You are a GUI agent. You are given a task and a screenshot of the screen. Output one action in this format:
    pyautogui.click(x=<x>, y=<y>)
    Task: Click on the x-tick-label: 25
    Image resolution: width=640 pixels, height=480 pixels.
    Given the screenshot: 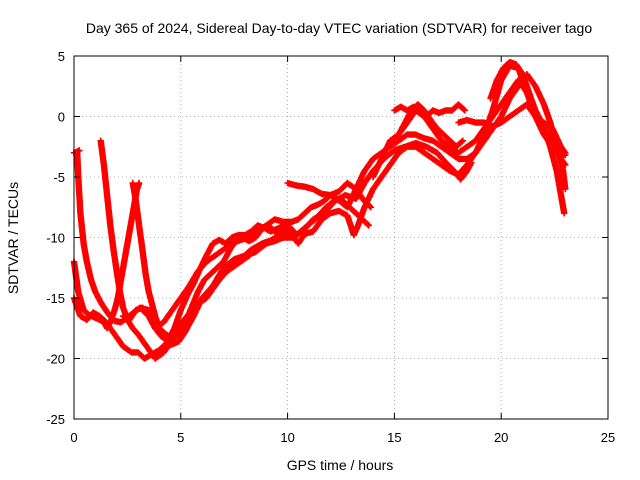 What is the action you would take?
    pyautogui.click(x=608, y=437)
    